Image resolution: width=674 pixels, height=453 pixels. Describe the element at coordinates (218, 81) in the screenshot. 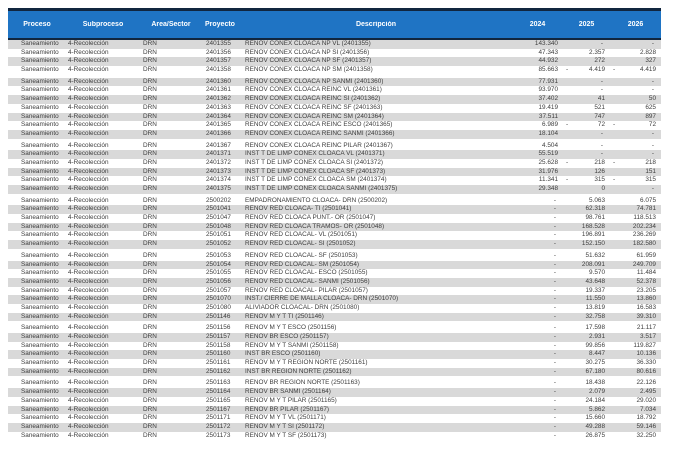

I see `cell-proyecto: 2401360` at that location.